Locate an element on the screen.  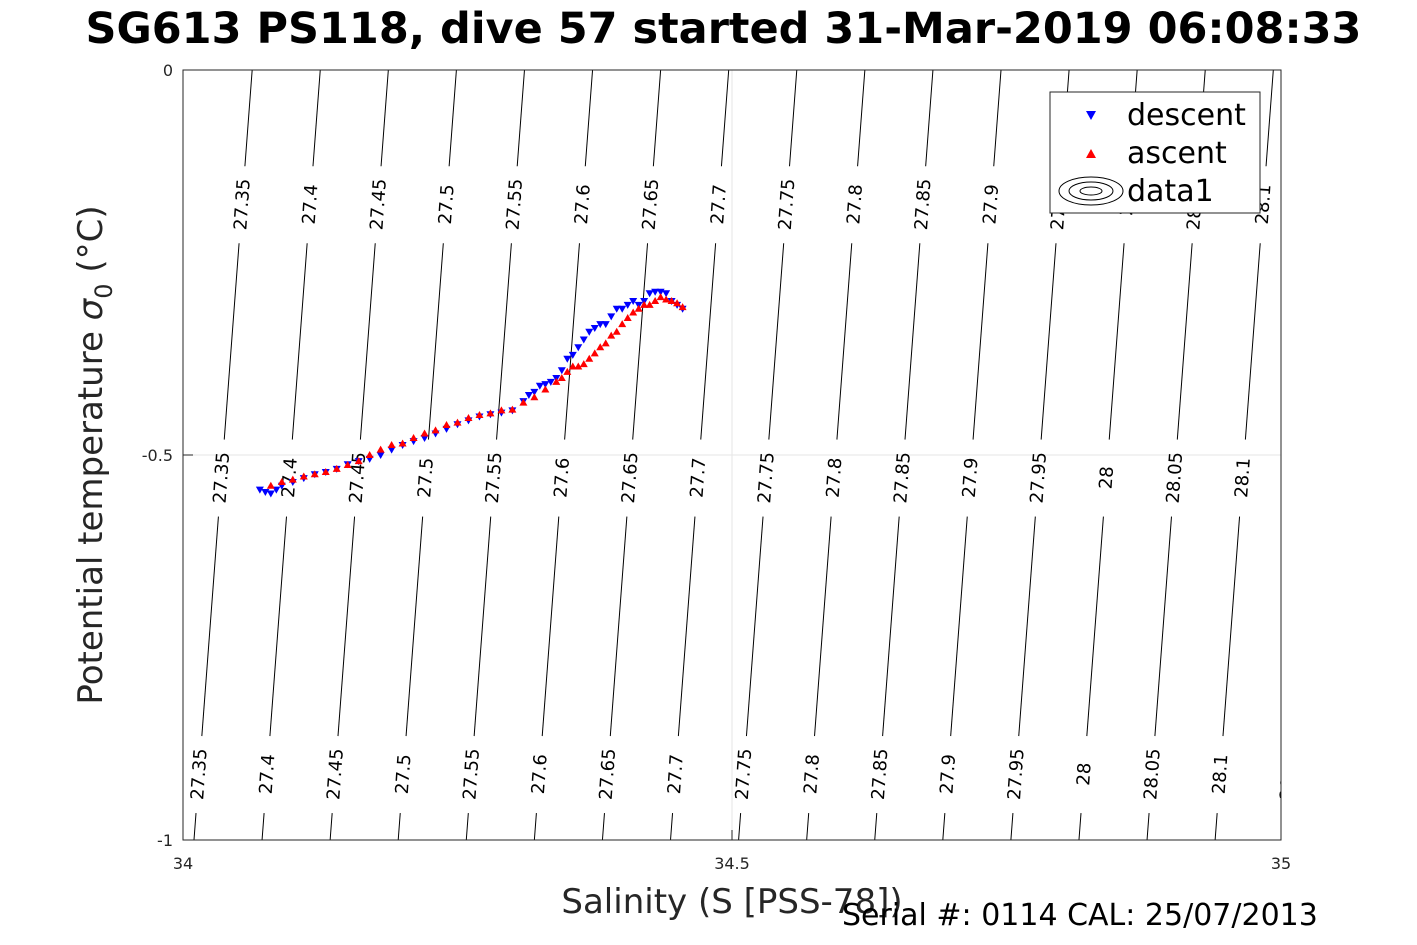
isopycnal-label: 27.8 is located at coordinates (835, 477).